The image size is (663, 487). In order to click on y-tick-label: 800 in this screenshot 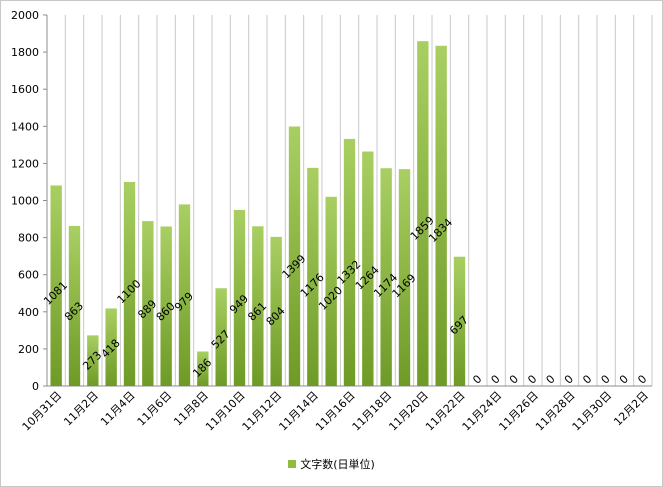, I will do `click(28, 238)`.